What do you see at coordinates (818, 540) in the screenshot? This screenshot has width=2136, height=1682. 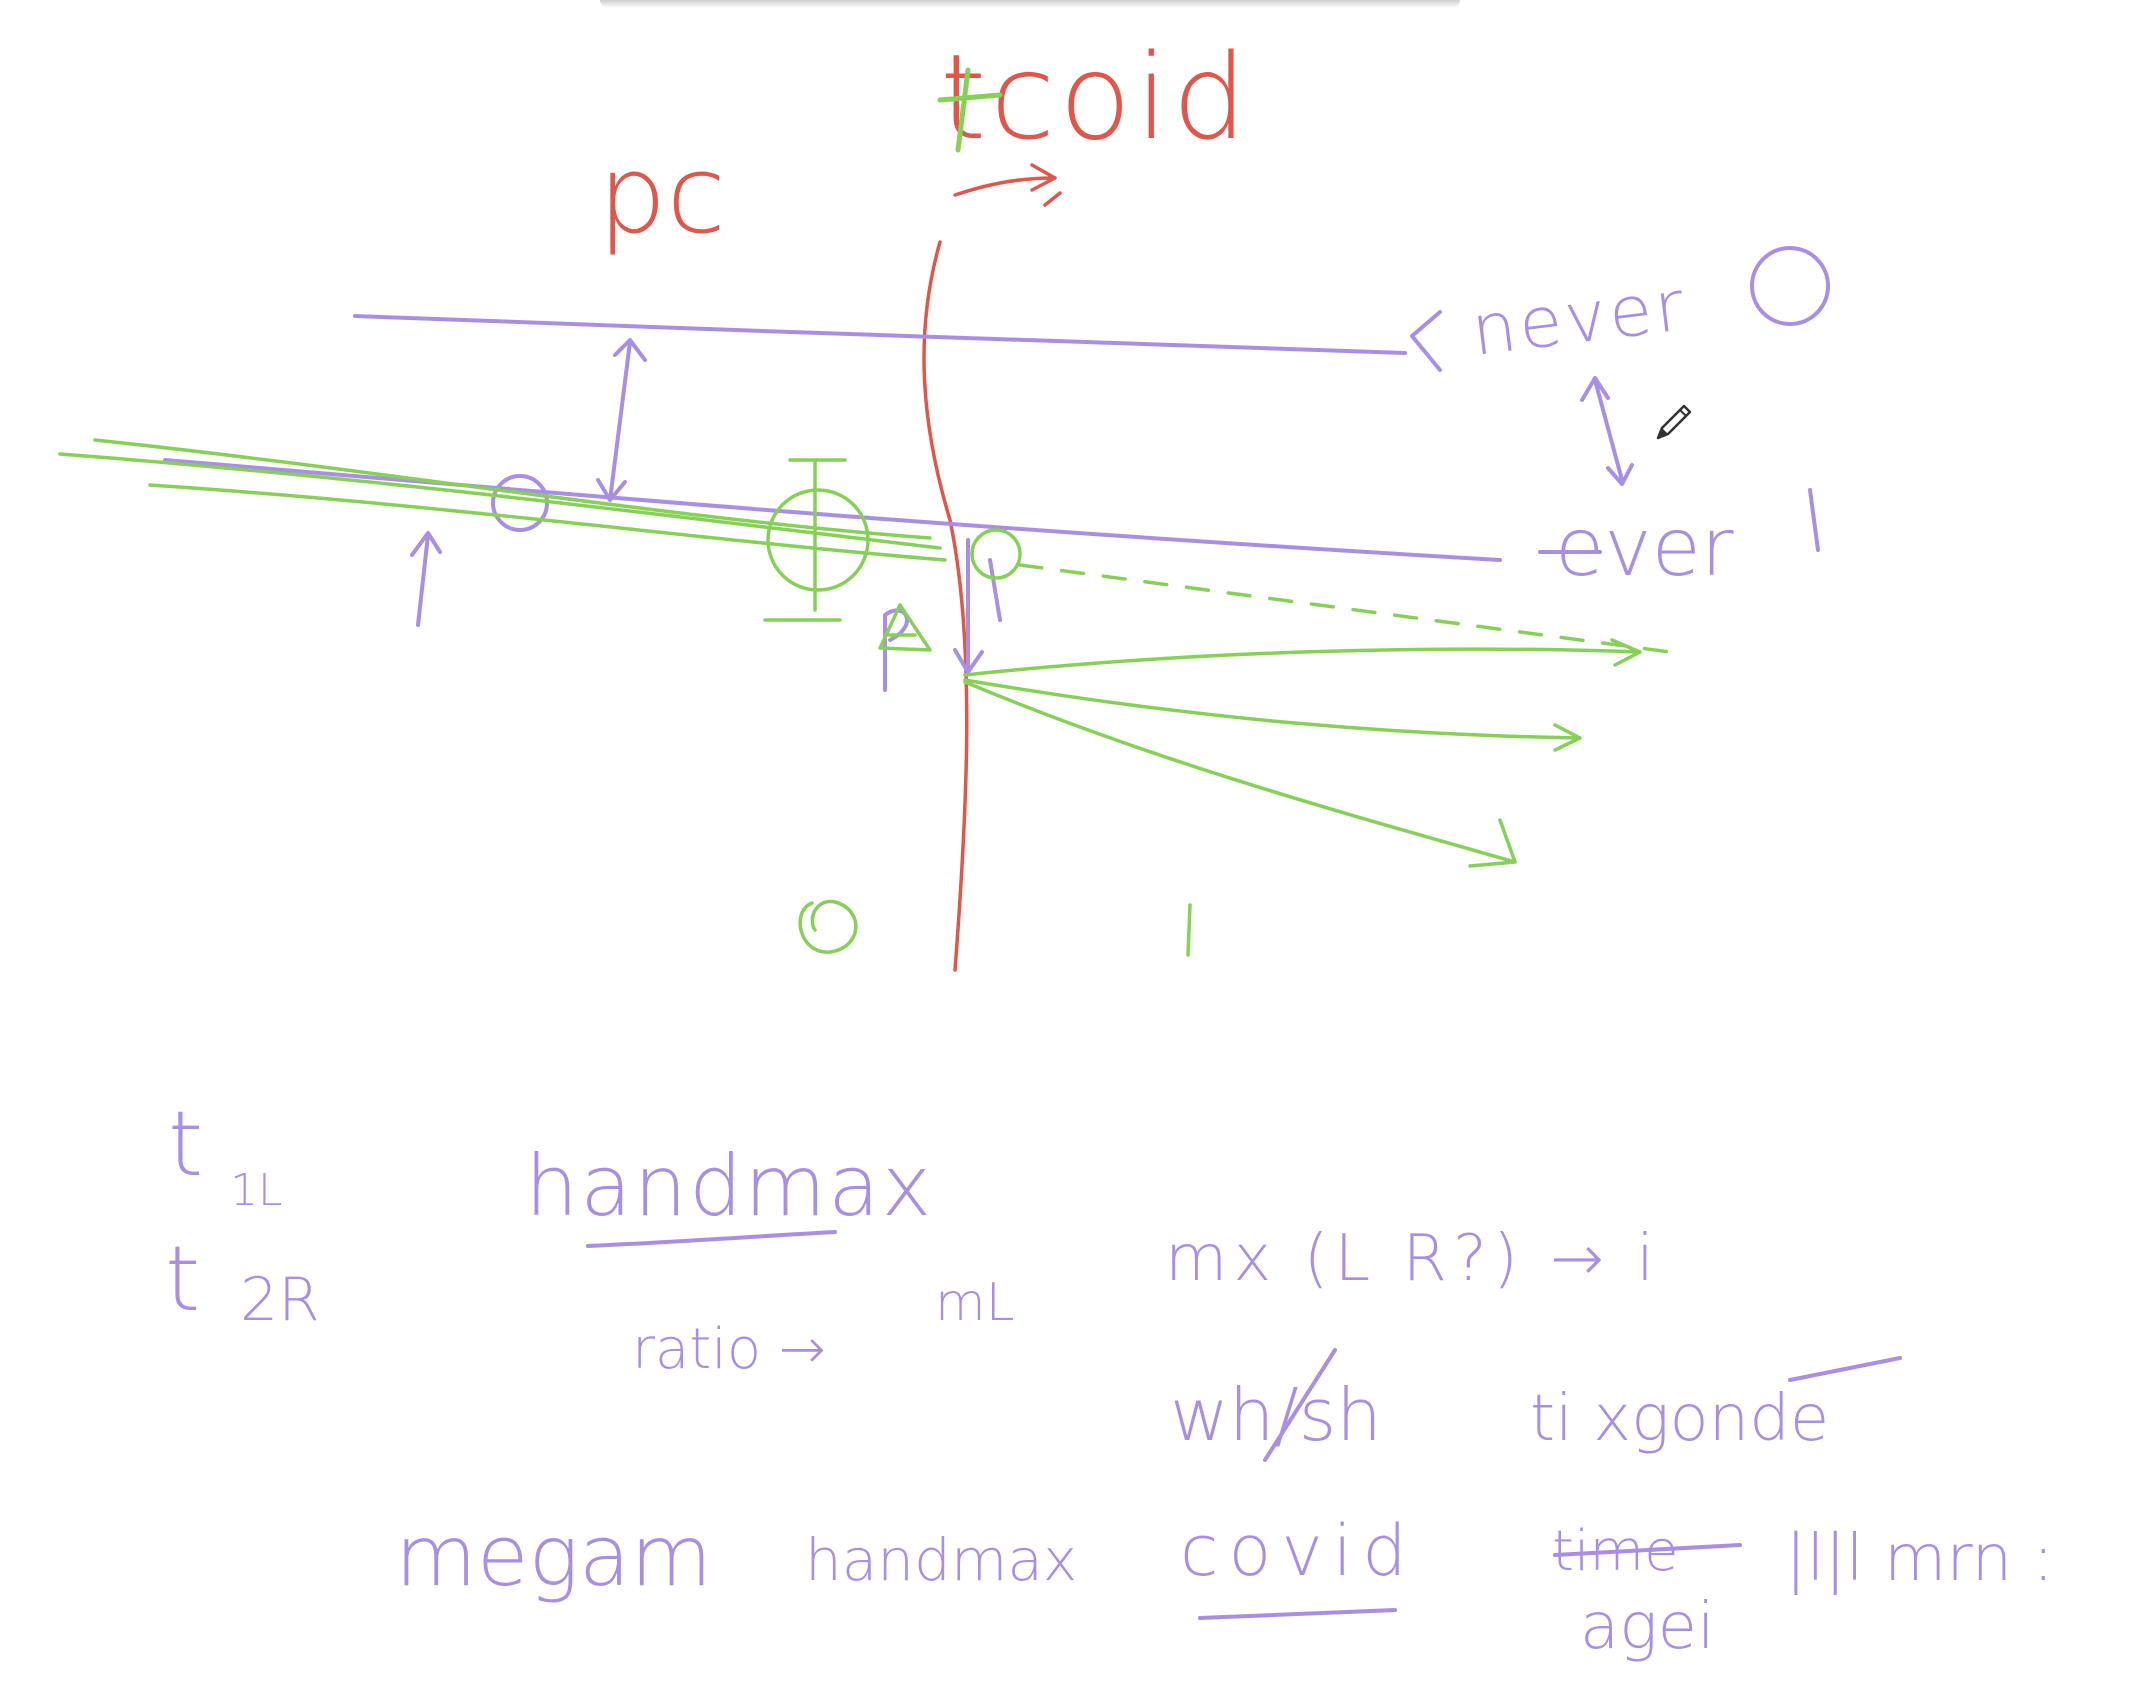 I see `theta-circle` at bounding box center [818, 540].